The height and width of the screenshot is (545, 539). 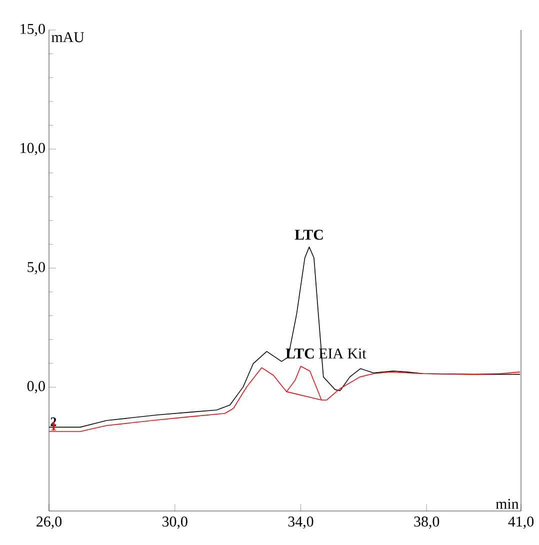 What do you see at coordinates (36, 387) in the screenshot?
I see `y-tick-label: 0,0` at bounding box center [36, 387].